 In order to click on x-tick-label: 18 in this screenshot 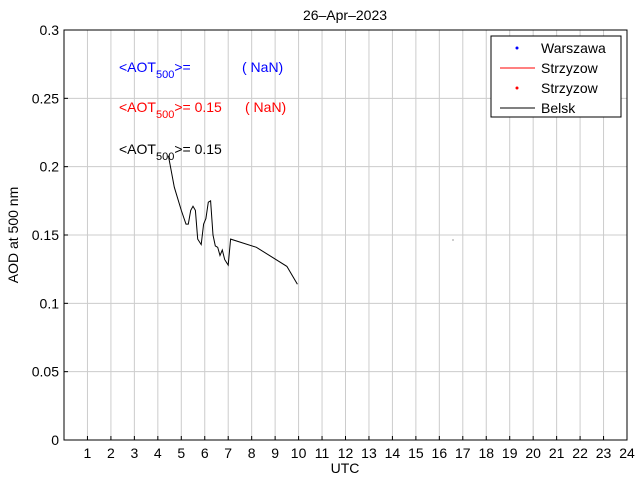, I will do `click(486, 453)`.